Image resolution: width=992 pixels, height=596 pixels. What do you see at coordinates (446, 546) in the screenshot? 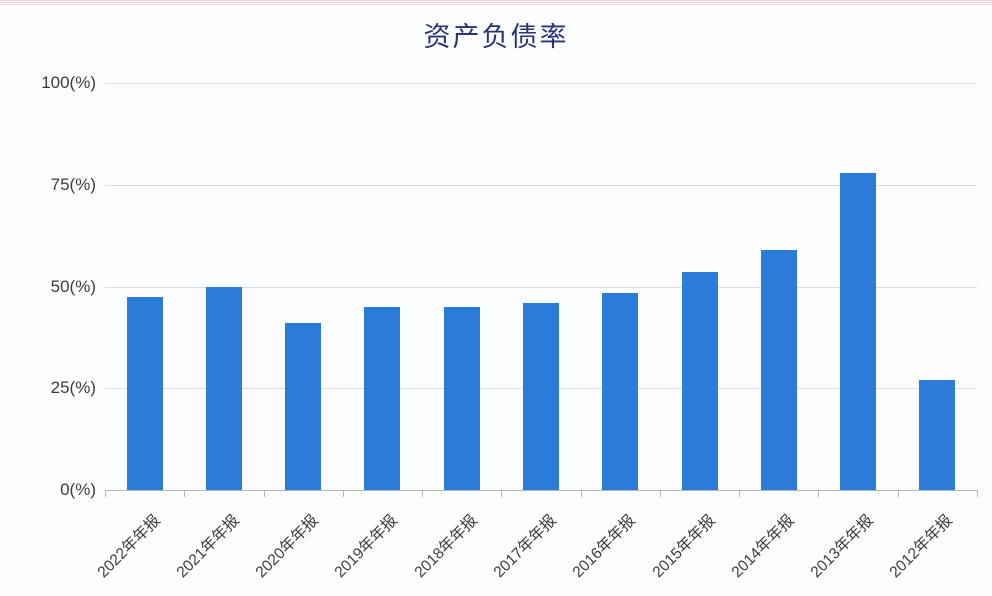
I see `x-tick-label: 2018年年报` at bounding box center [446, 546].